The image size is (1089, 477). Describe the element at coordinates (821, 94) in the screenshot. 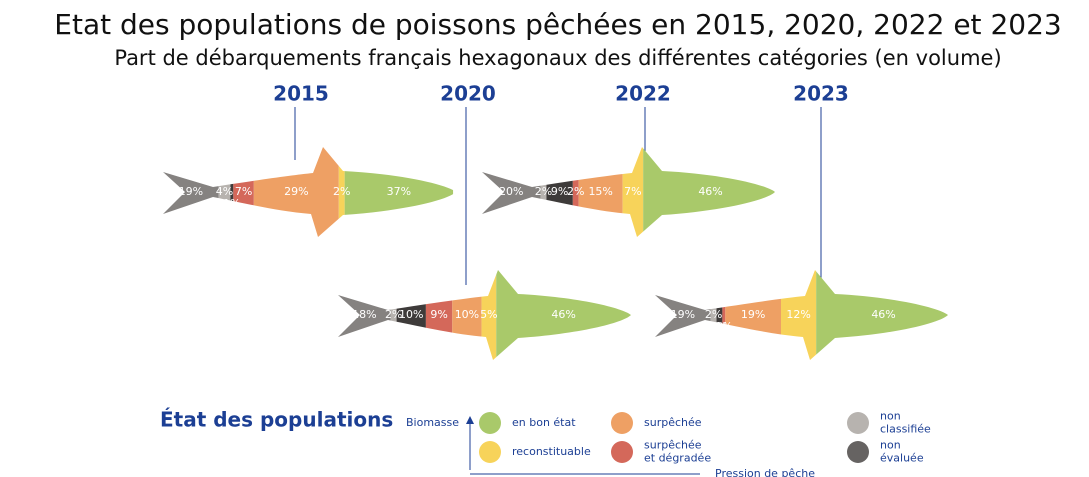

I see `year-label: 2023` at that location.